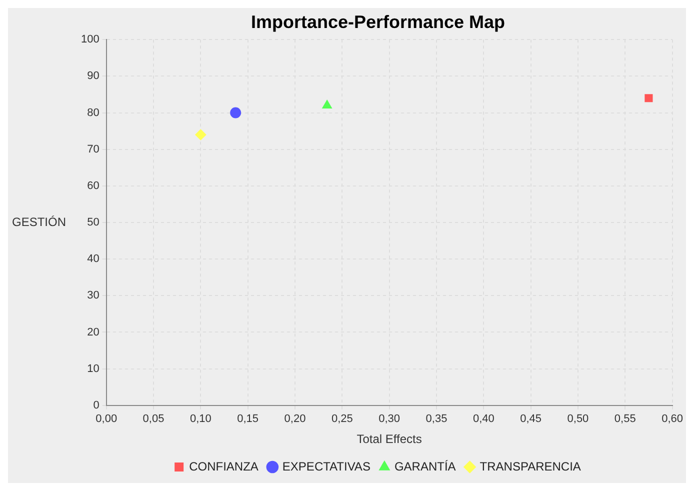 The width and height of the screenshot is (694, 491). Describe the element at coordinates (93, 296) in the screenshot. I see `y-tick-label: 30` at that location.